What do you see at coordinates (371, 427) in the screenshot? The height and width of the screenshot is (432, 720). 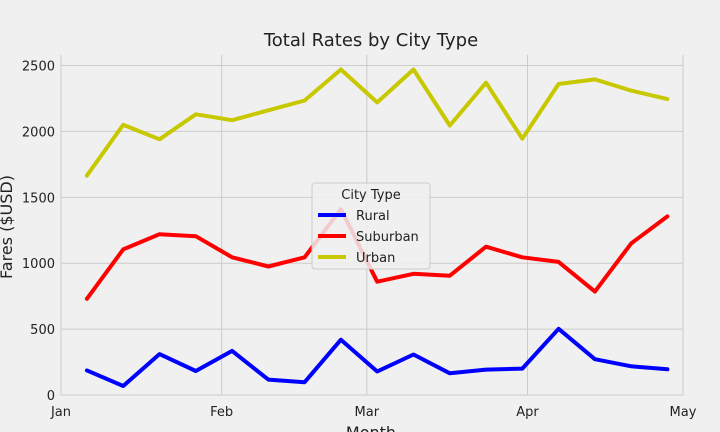 I see `x-axis-label: Month` at bounding box center [371, 427].